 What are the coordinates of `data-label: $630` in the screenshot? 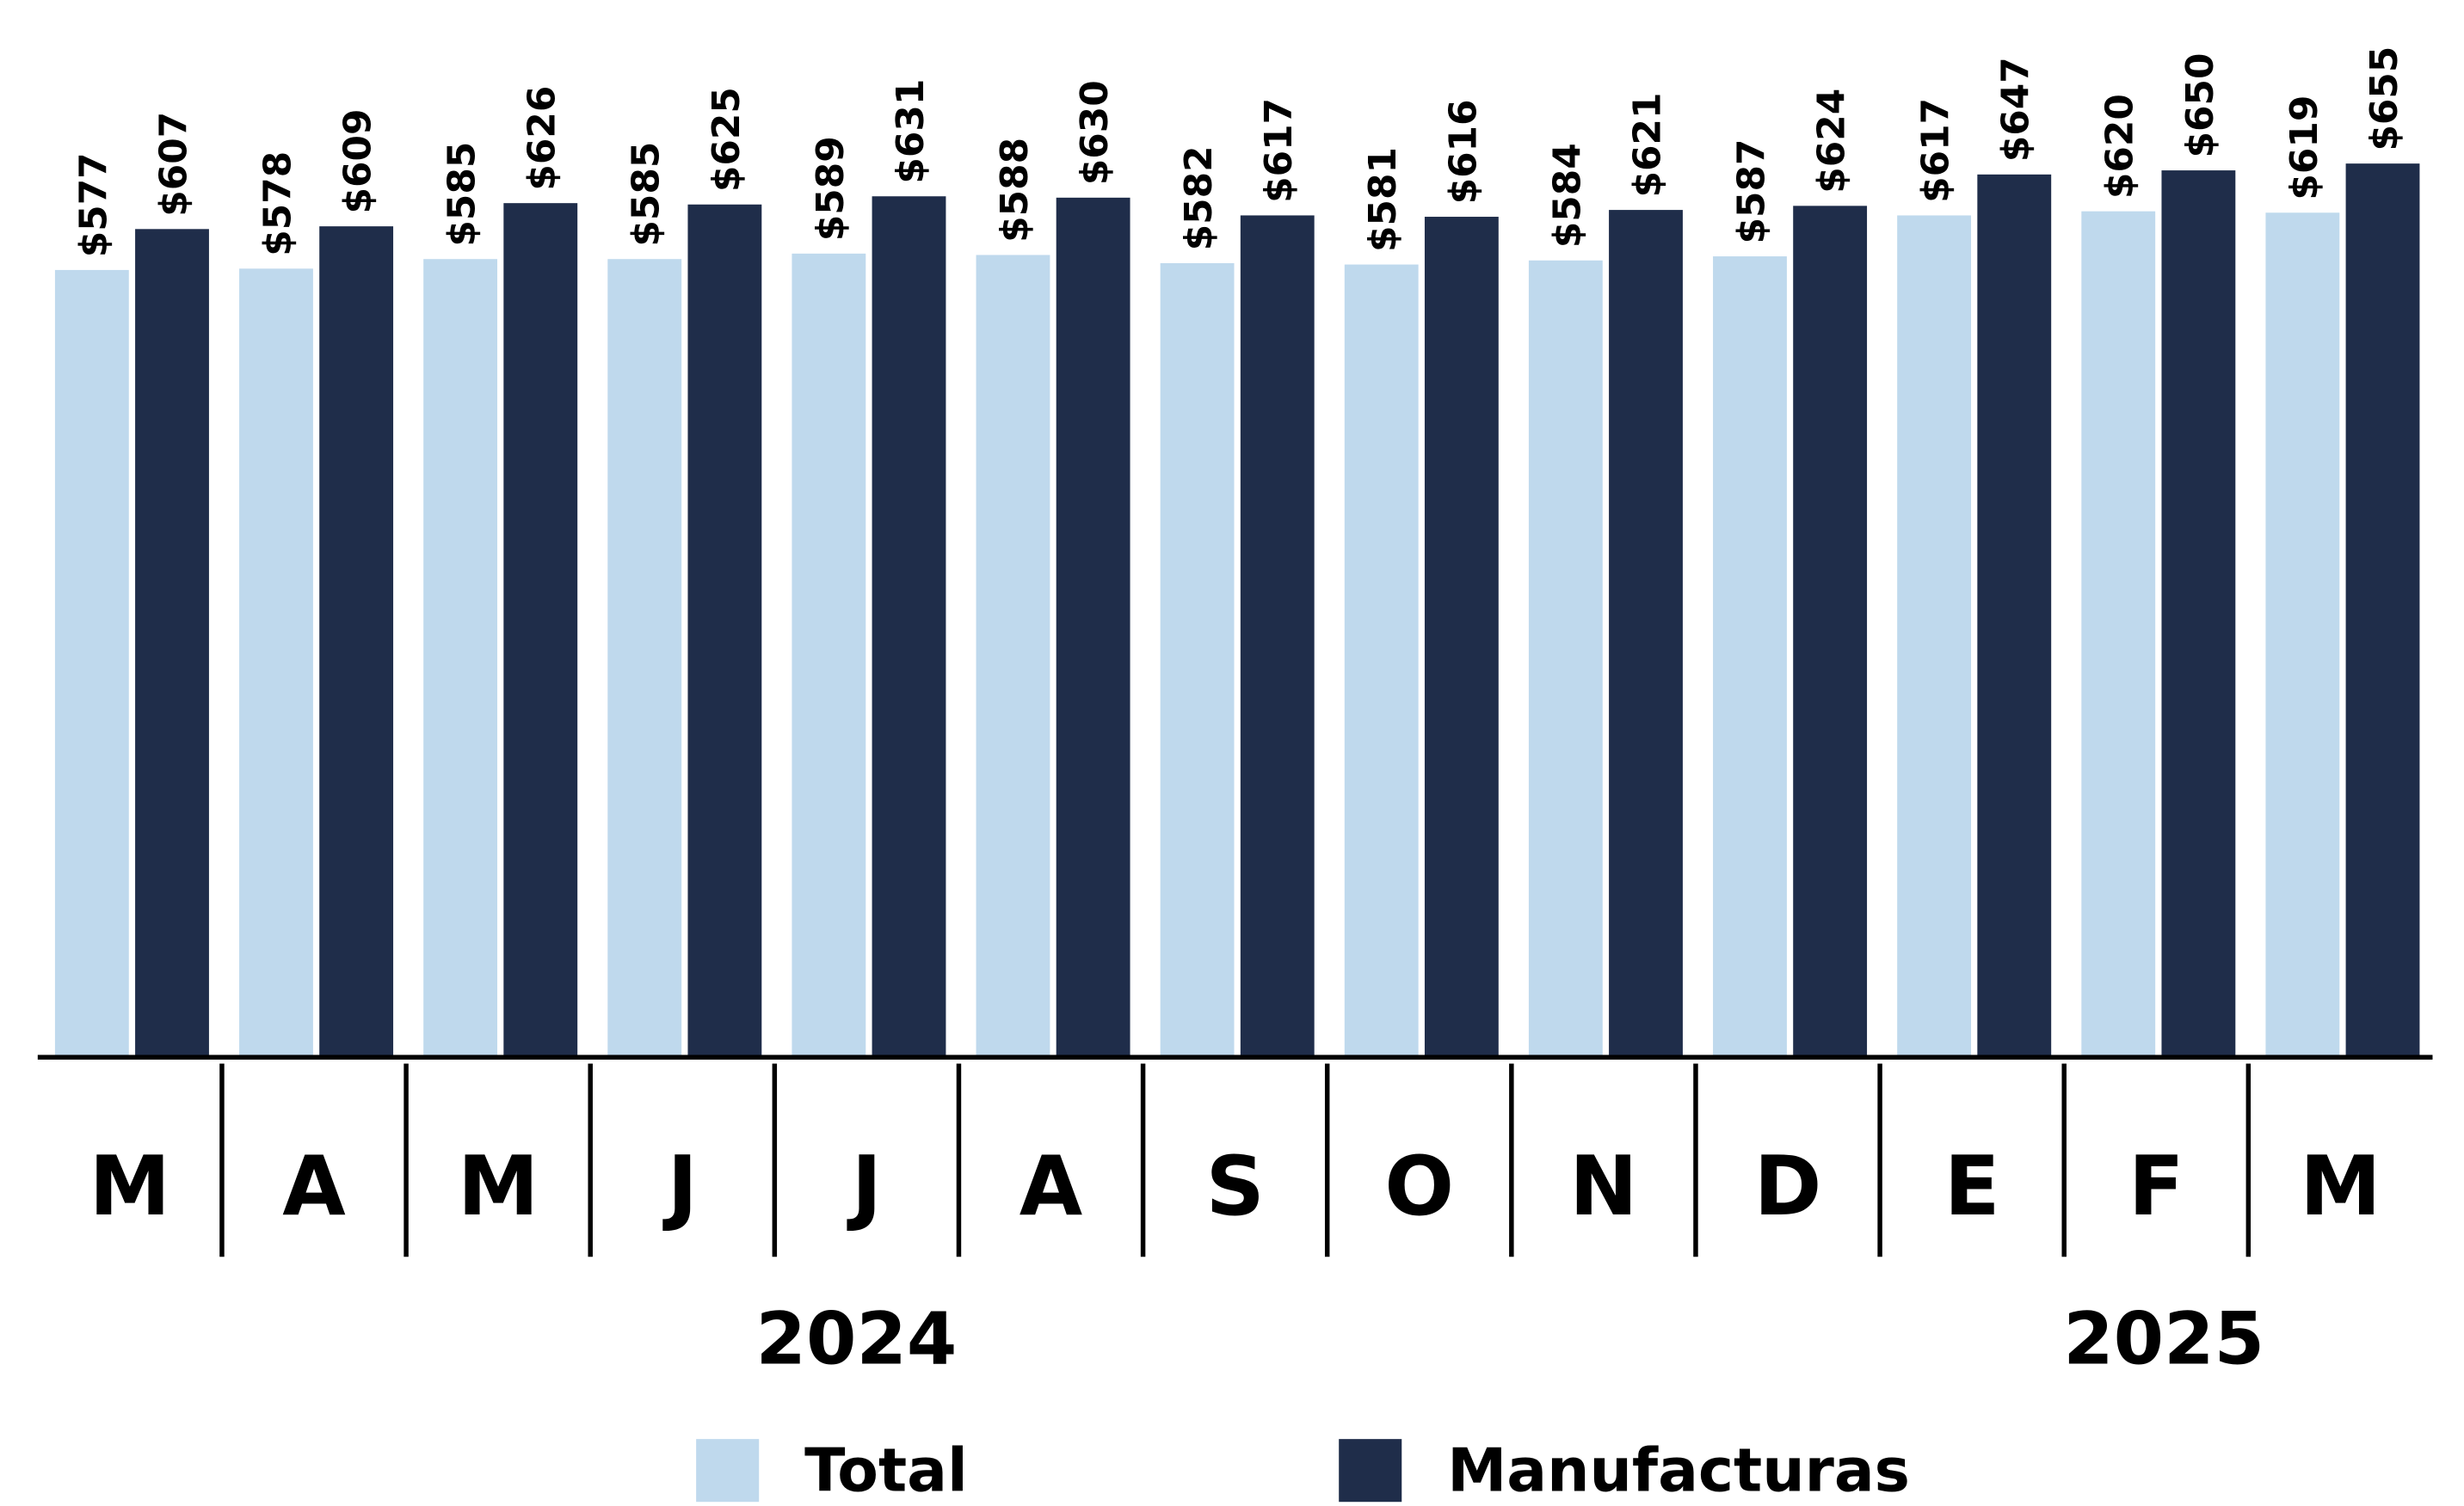 It's located at (1095, 132).